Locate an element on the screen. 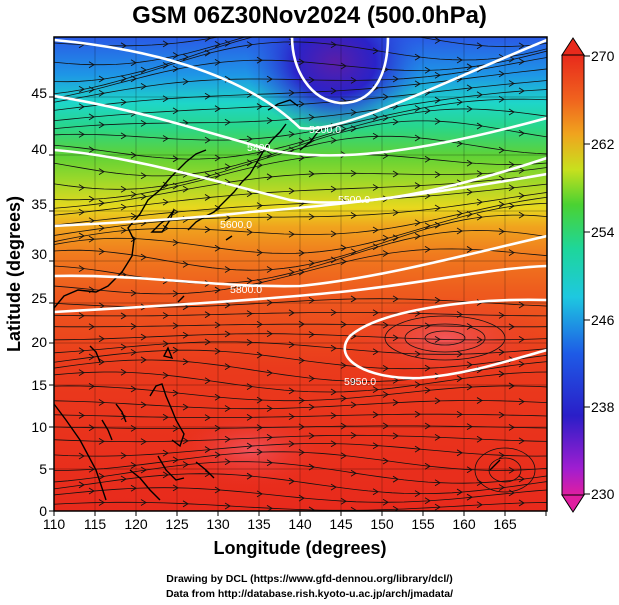  x-tick-label: 110 is located at coordinates (54, 524).